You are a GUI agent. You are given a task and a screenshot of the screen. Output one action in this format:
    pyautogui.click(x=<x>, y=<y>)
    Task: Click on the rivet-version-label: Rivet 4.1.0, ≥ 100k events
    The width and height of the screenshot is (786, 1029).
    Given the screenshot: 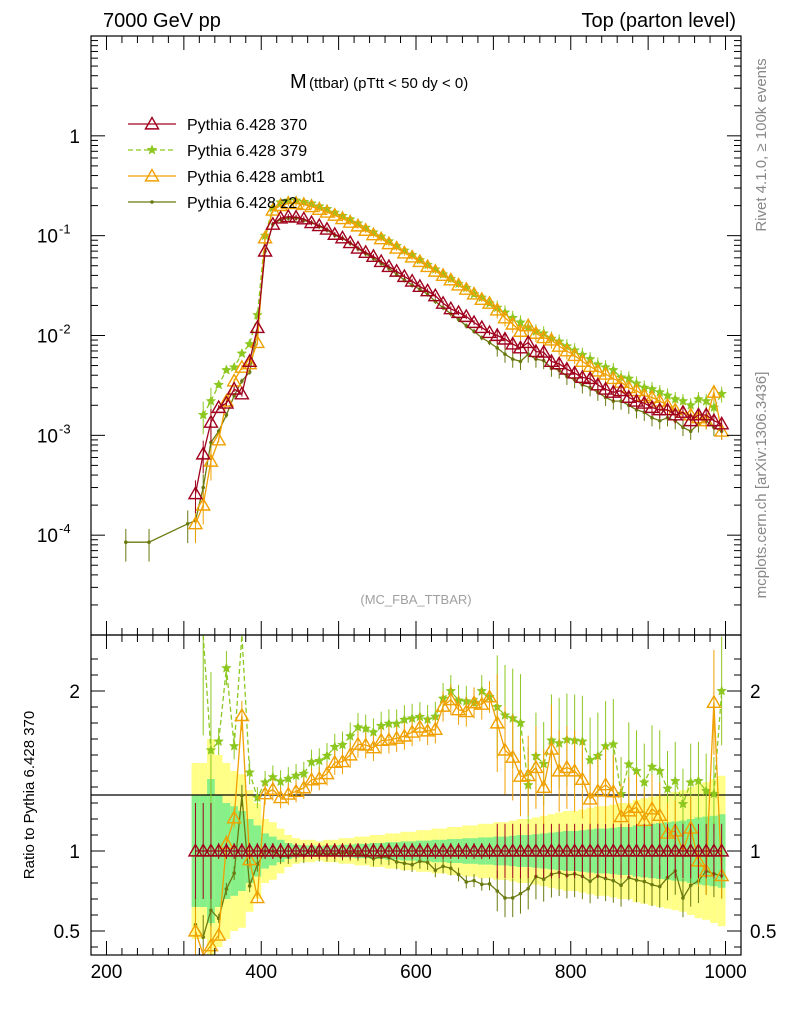 What is the action you would take?
    pyautogui.click(x=761, y=144)
    